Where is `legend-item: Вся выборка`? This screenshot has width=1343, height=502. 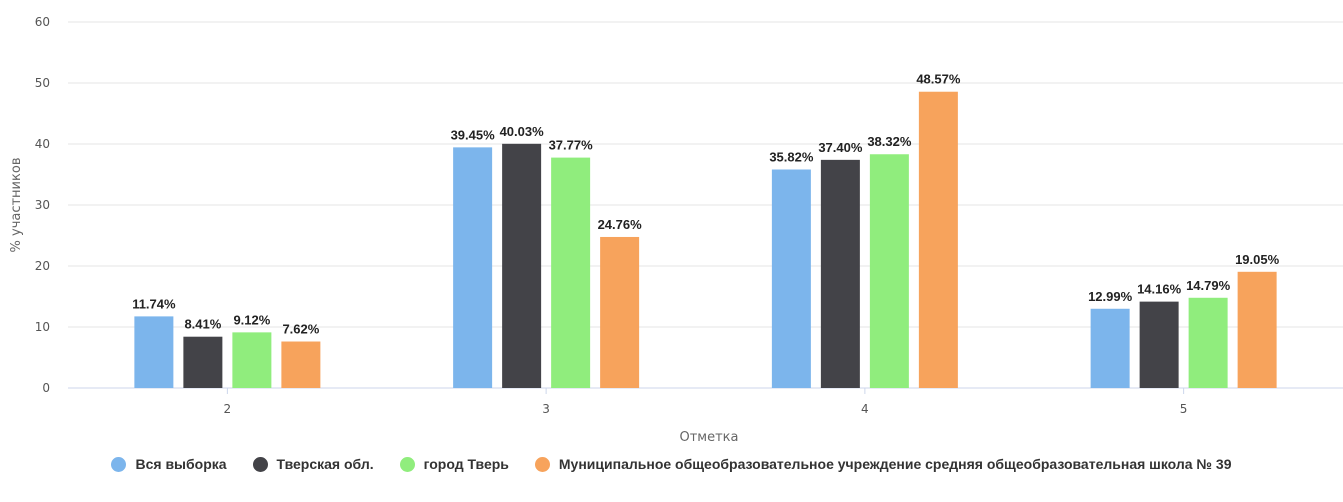
legend-item: Вся выборка is located at coordinates (169, 464).